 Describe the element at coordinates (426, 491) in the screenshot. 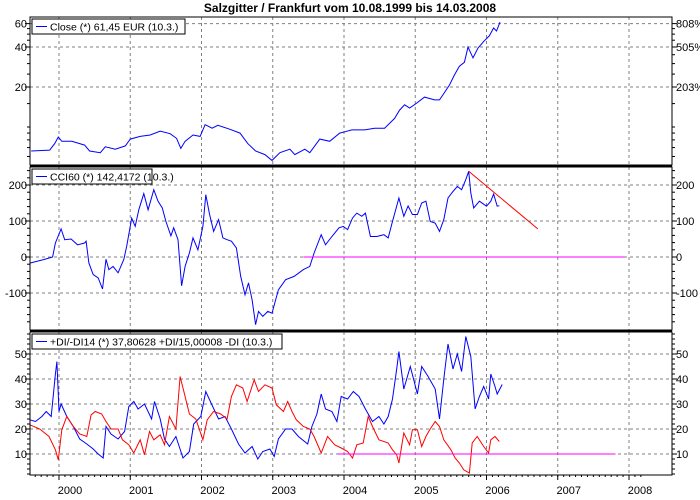

I see `x-tick-label: 2005` at that location.